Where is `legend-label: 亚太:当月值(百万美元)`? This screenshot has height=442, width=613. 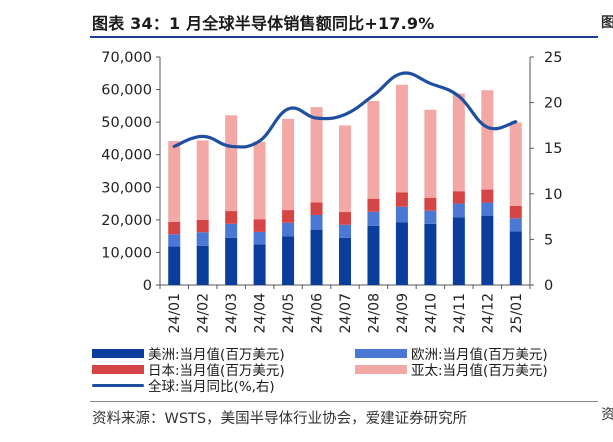 legend-label: 亚太:当月值(百万美元) is located at coordinates (479, 371).